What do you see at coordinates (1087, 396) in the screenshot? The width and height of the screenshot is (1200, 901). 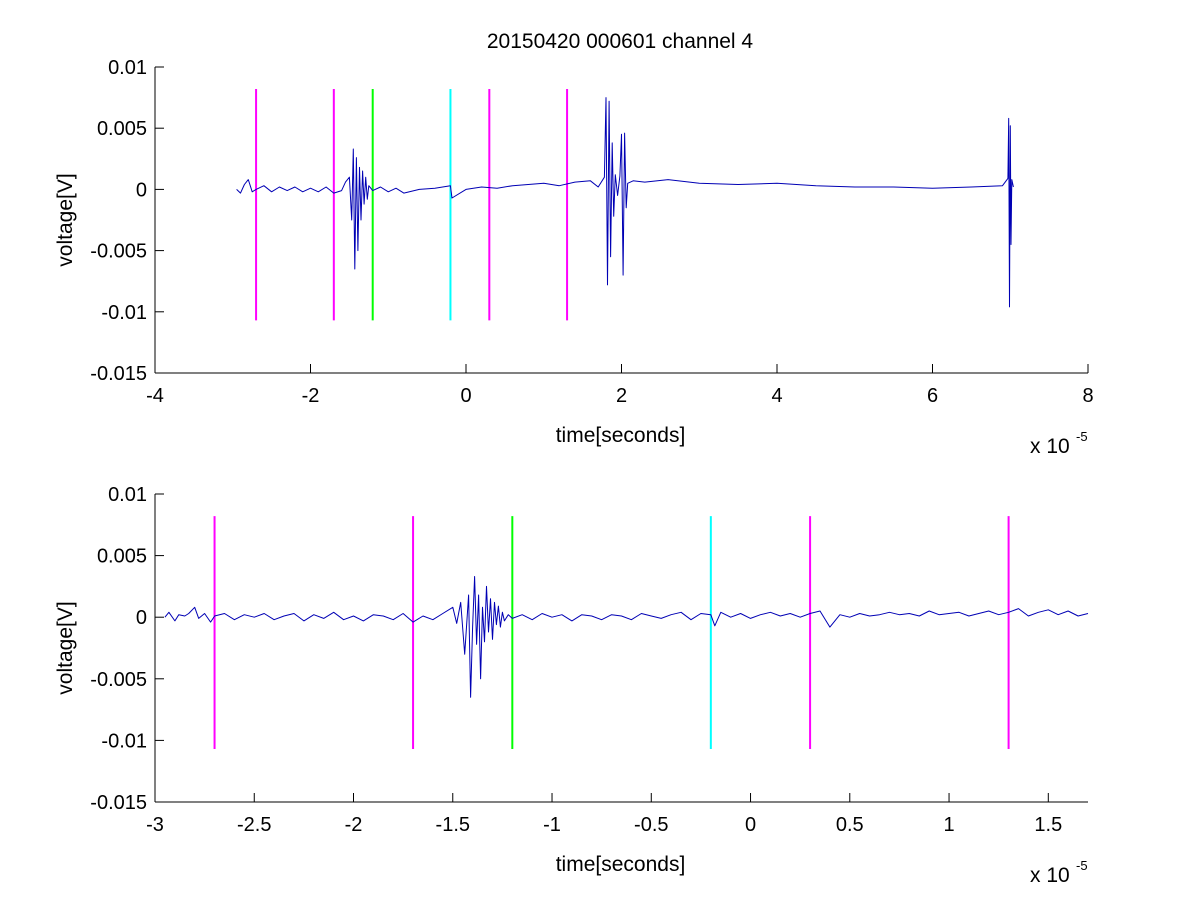 I see `x-tick-label: 8` at bounding box center [1087, 396].